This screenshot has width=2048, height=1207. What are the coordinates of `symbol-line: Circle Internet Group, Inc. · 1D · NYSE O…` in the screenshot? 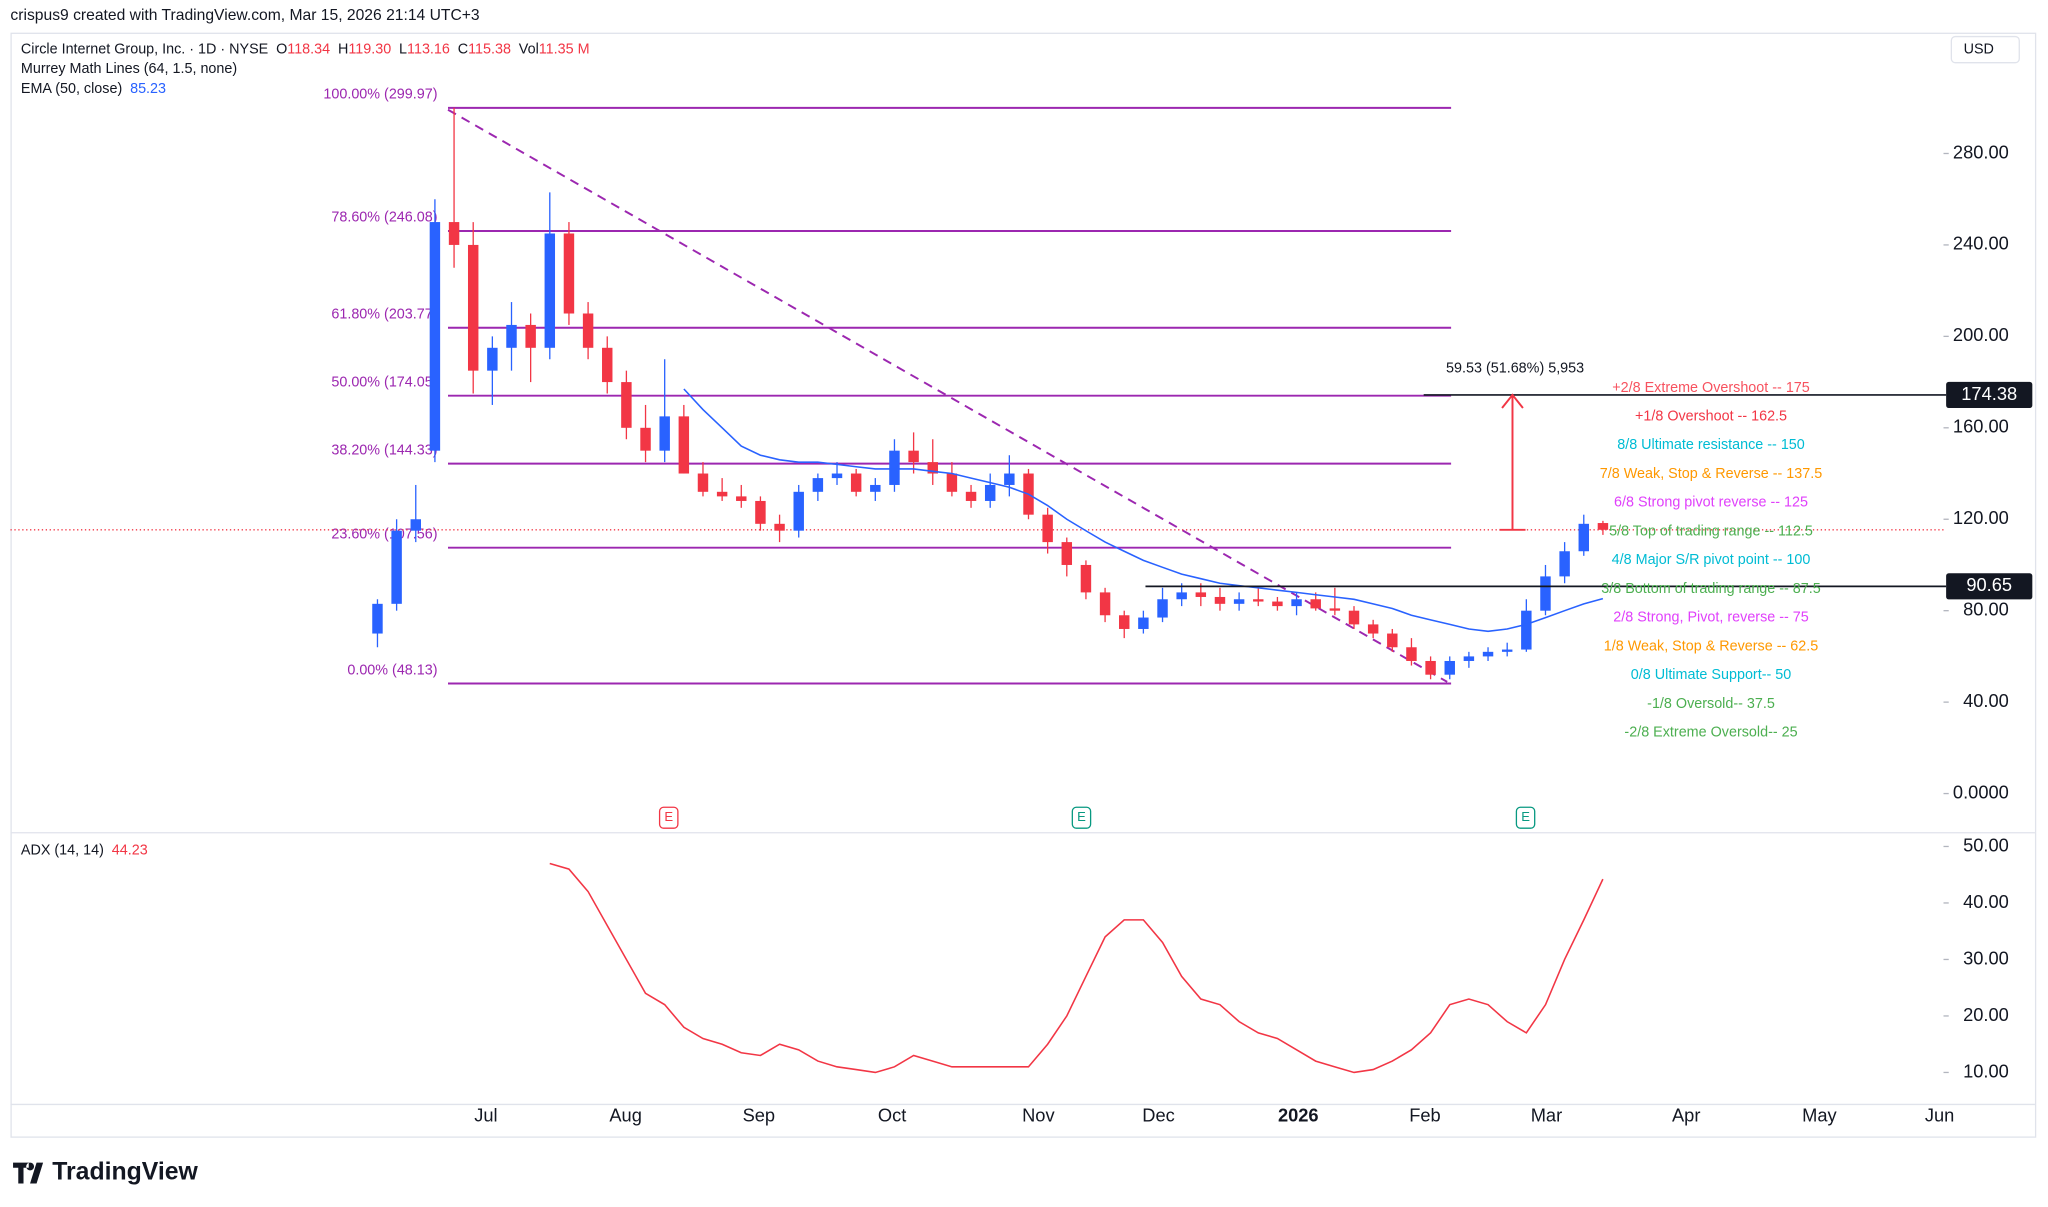 It's located at (305, 49).